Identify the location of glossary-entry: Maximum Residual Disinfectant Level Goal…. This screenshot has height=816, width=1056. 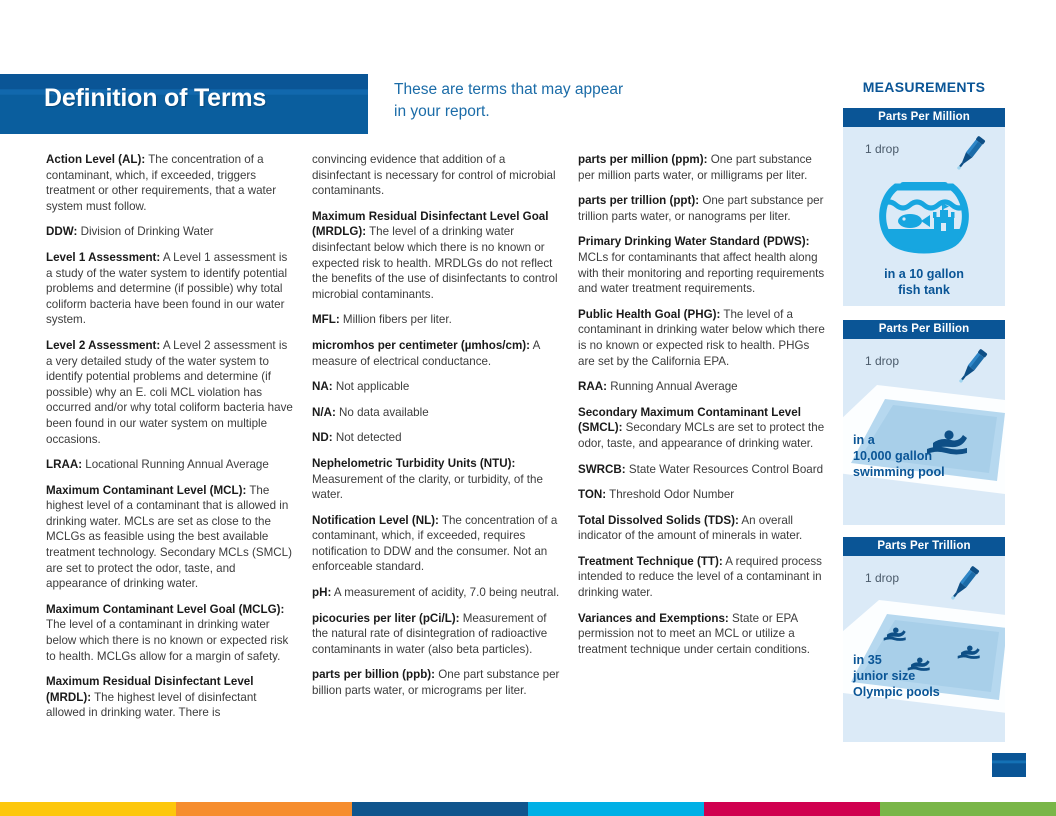
(436, 256).